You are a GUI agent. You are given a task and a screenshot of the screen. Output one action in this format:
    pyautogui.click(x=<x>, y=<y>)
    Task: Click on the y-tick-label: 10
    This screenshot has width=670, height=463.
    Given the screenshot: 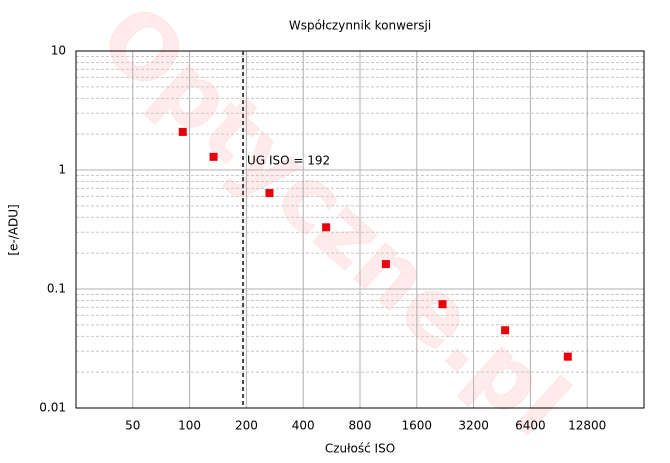 What is the action you would take?
    pyautogui.click(x=58, y=51)
    